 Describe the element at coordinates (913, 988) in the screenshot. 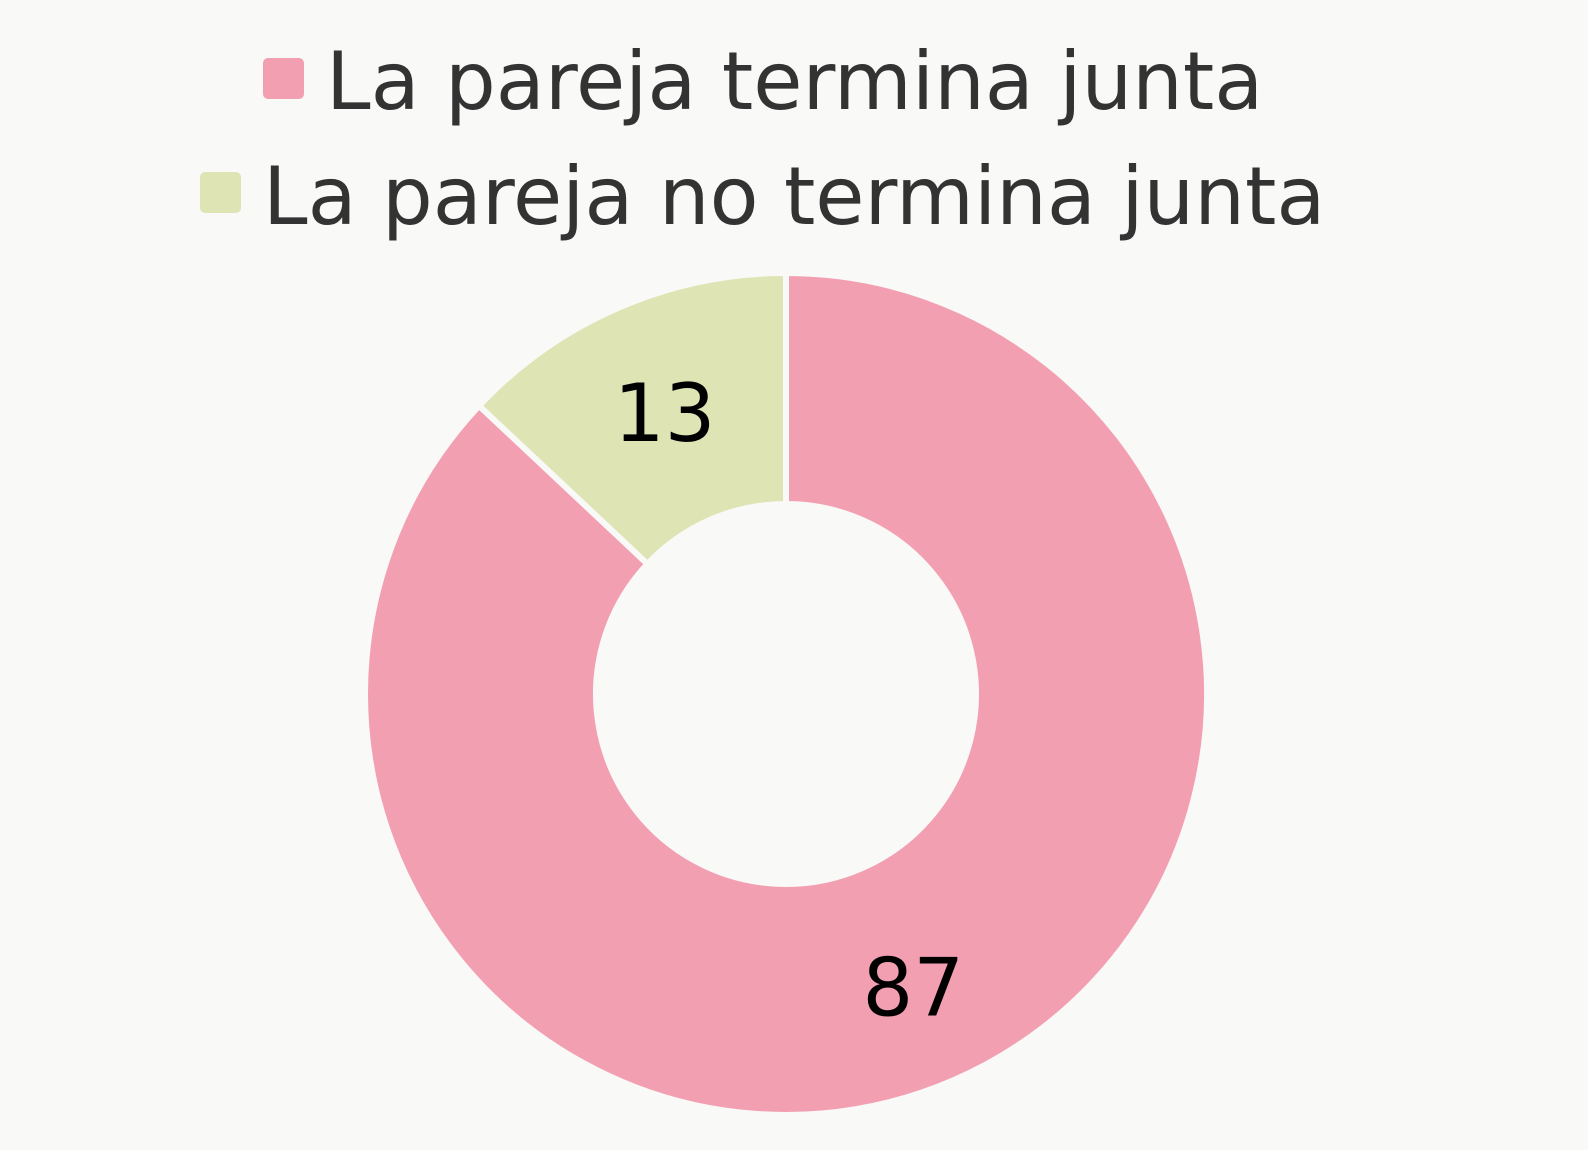

I see `donut-data-label-1: 87` at that location.